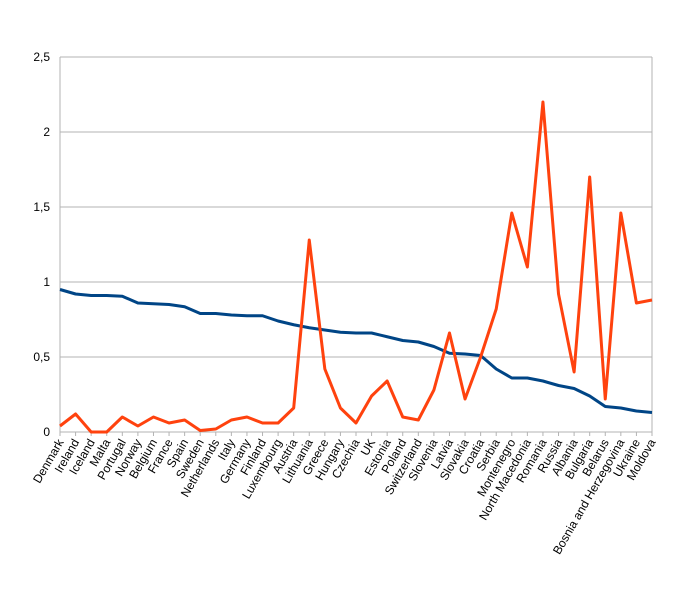 The image size is (679, 589). Describe the element at coordinates (46, 132) in the screenshot. I see `y-tick-label: 2` at that location.